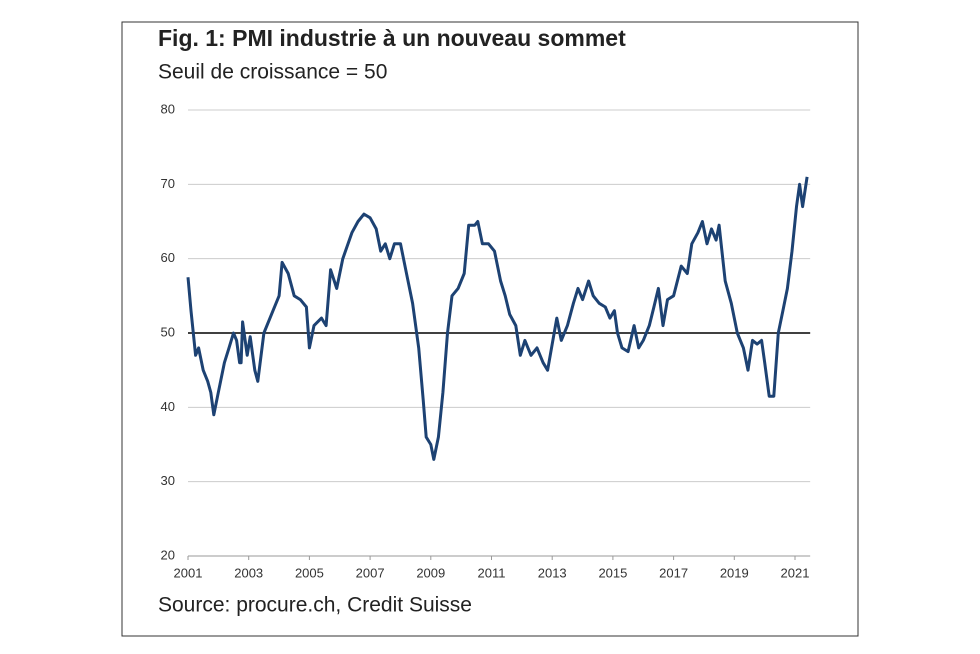 This screenshot has height=654, width=980. I want to click on x-tick-label: 2011, so click(492, 572).